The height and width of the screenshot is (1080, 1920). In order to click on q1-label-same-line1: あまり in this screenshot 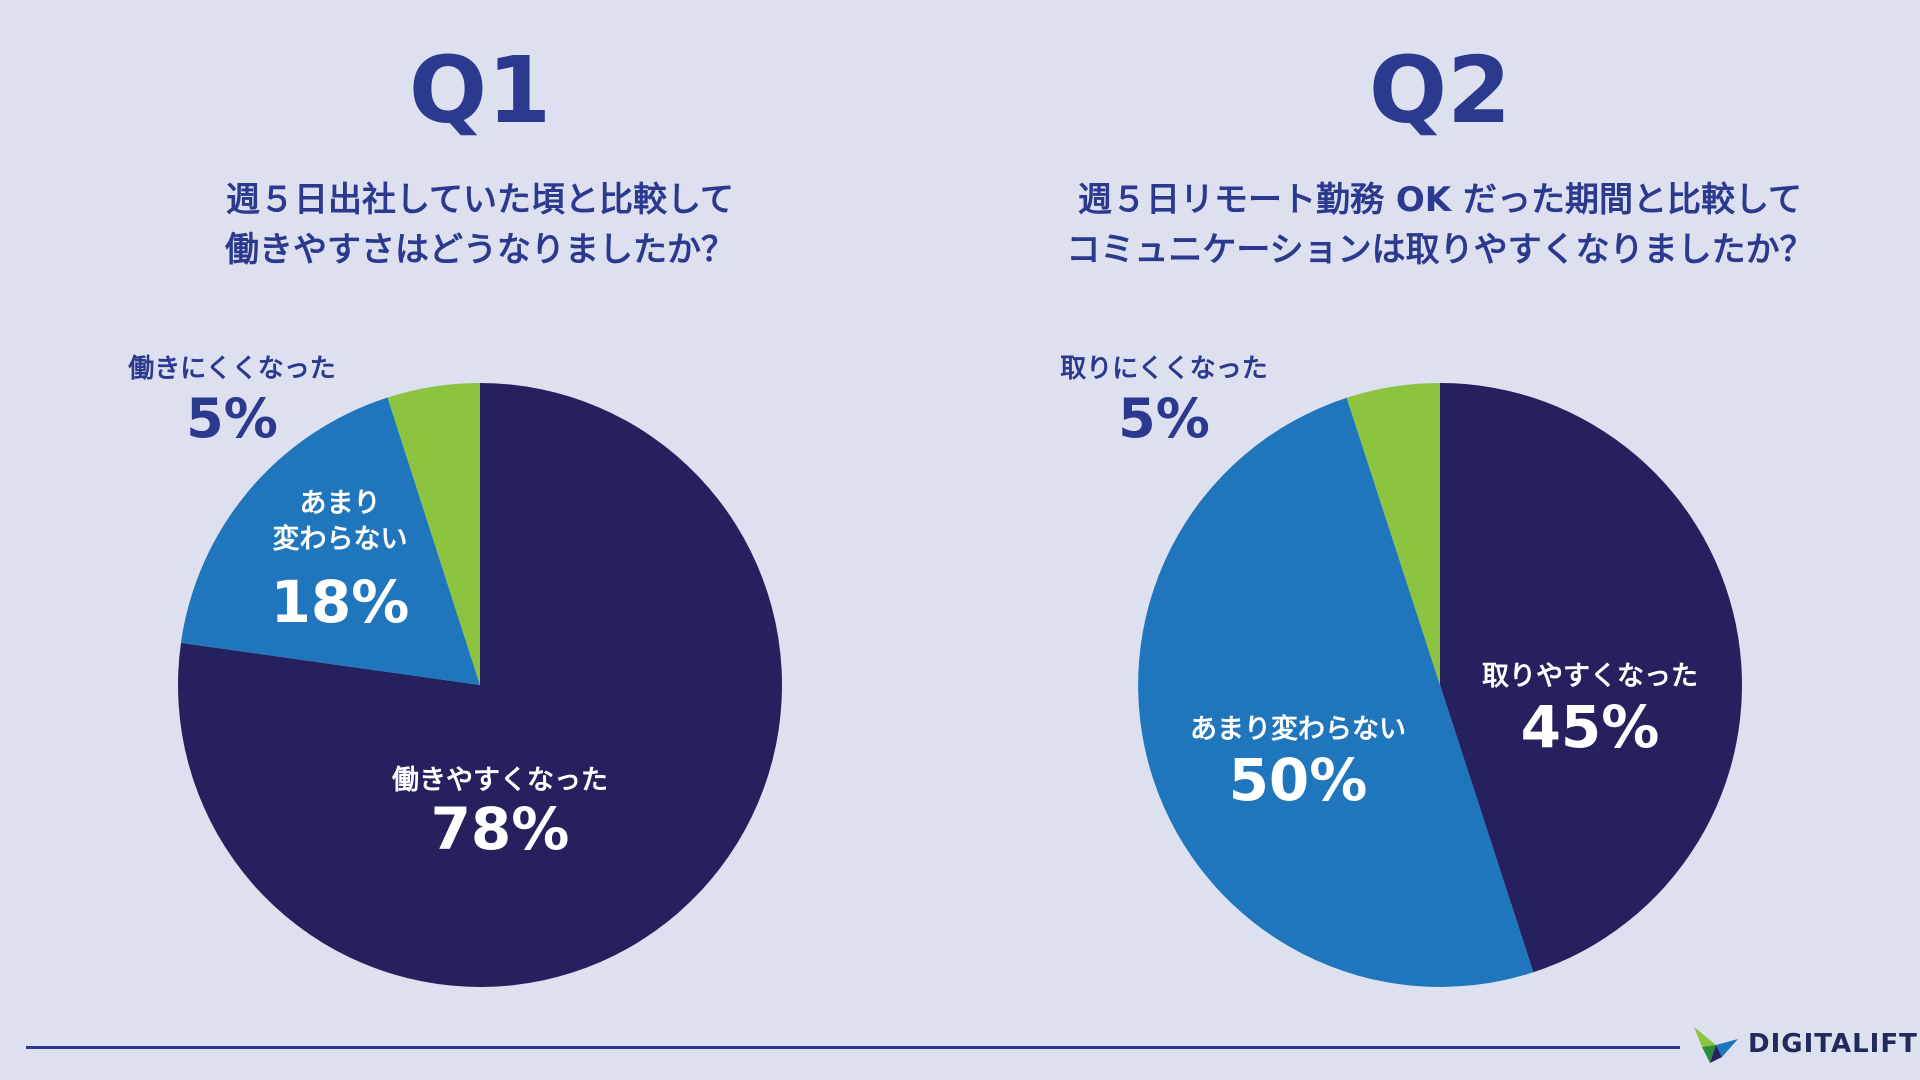, I will do `click(340, 503)`.